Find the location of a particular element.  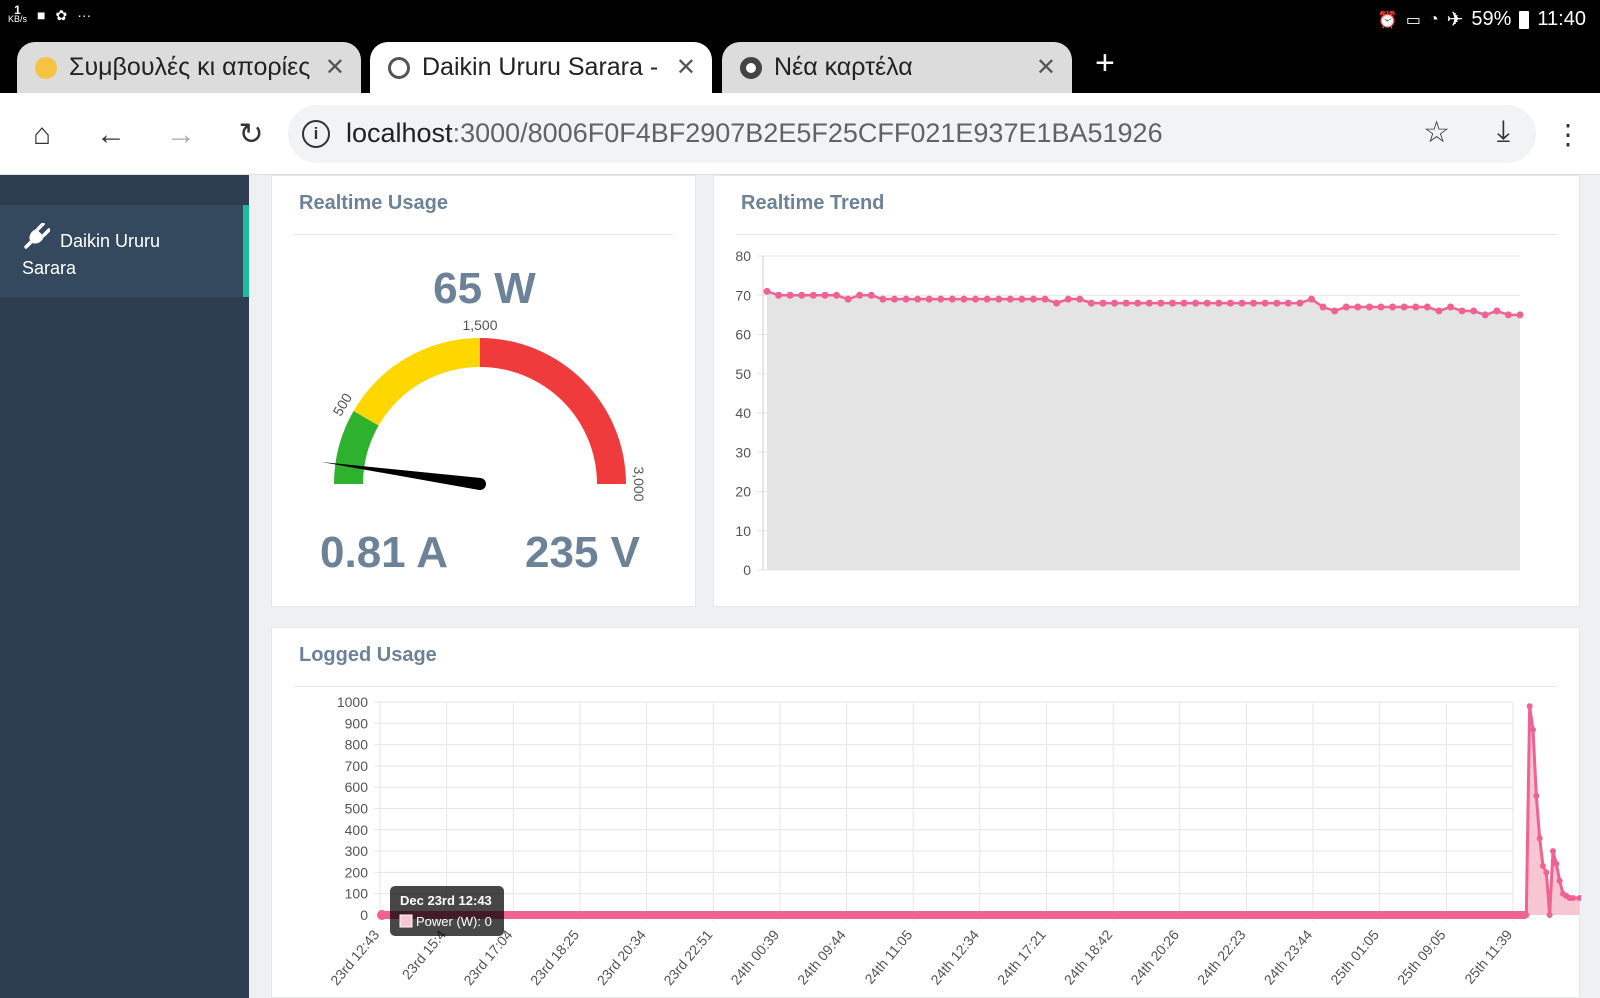

tooltip-title: Dec 23rd 12:43 is located at coordinates (446, 900).